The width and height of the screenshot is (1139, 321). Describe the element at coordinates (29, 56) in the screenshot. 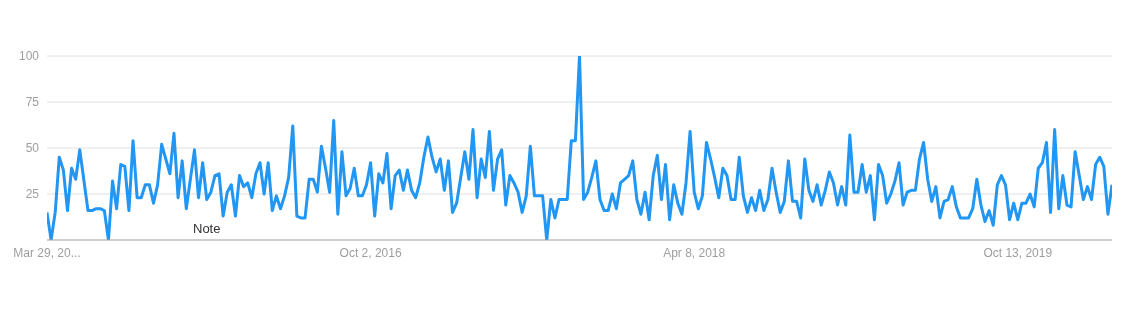

I see `y-tick-label: 100` at that location.